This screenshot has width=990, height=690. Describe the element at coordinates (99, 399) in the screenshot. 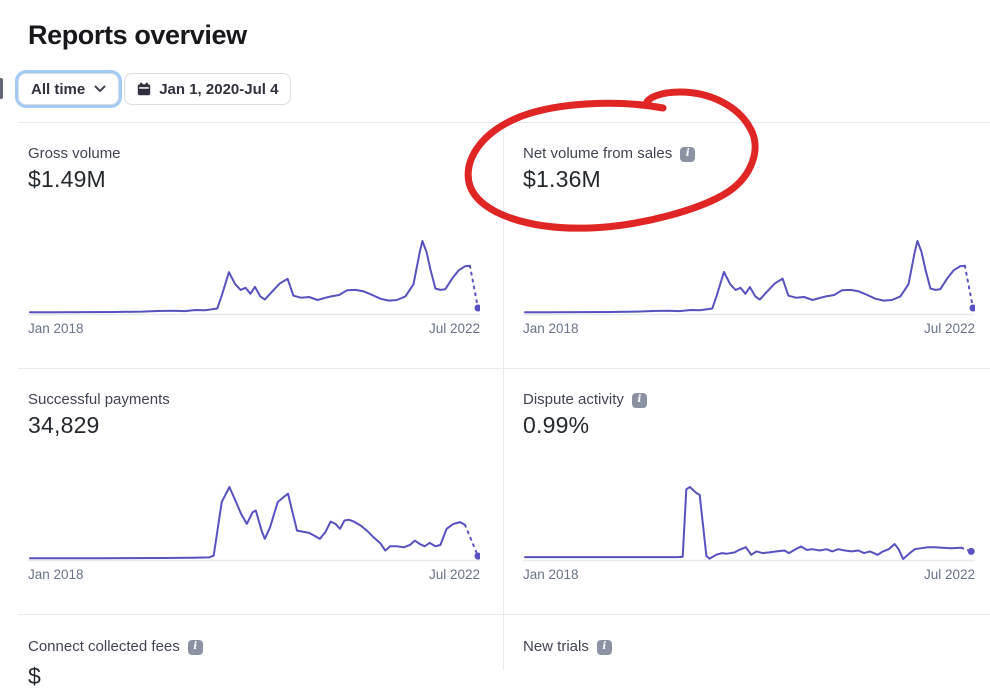

I see `metric-label: Successful payments` at that location.